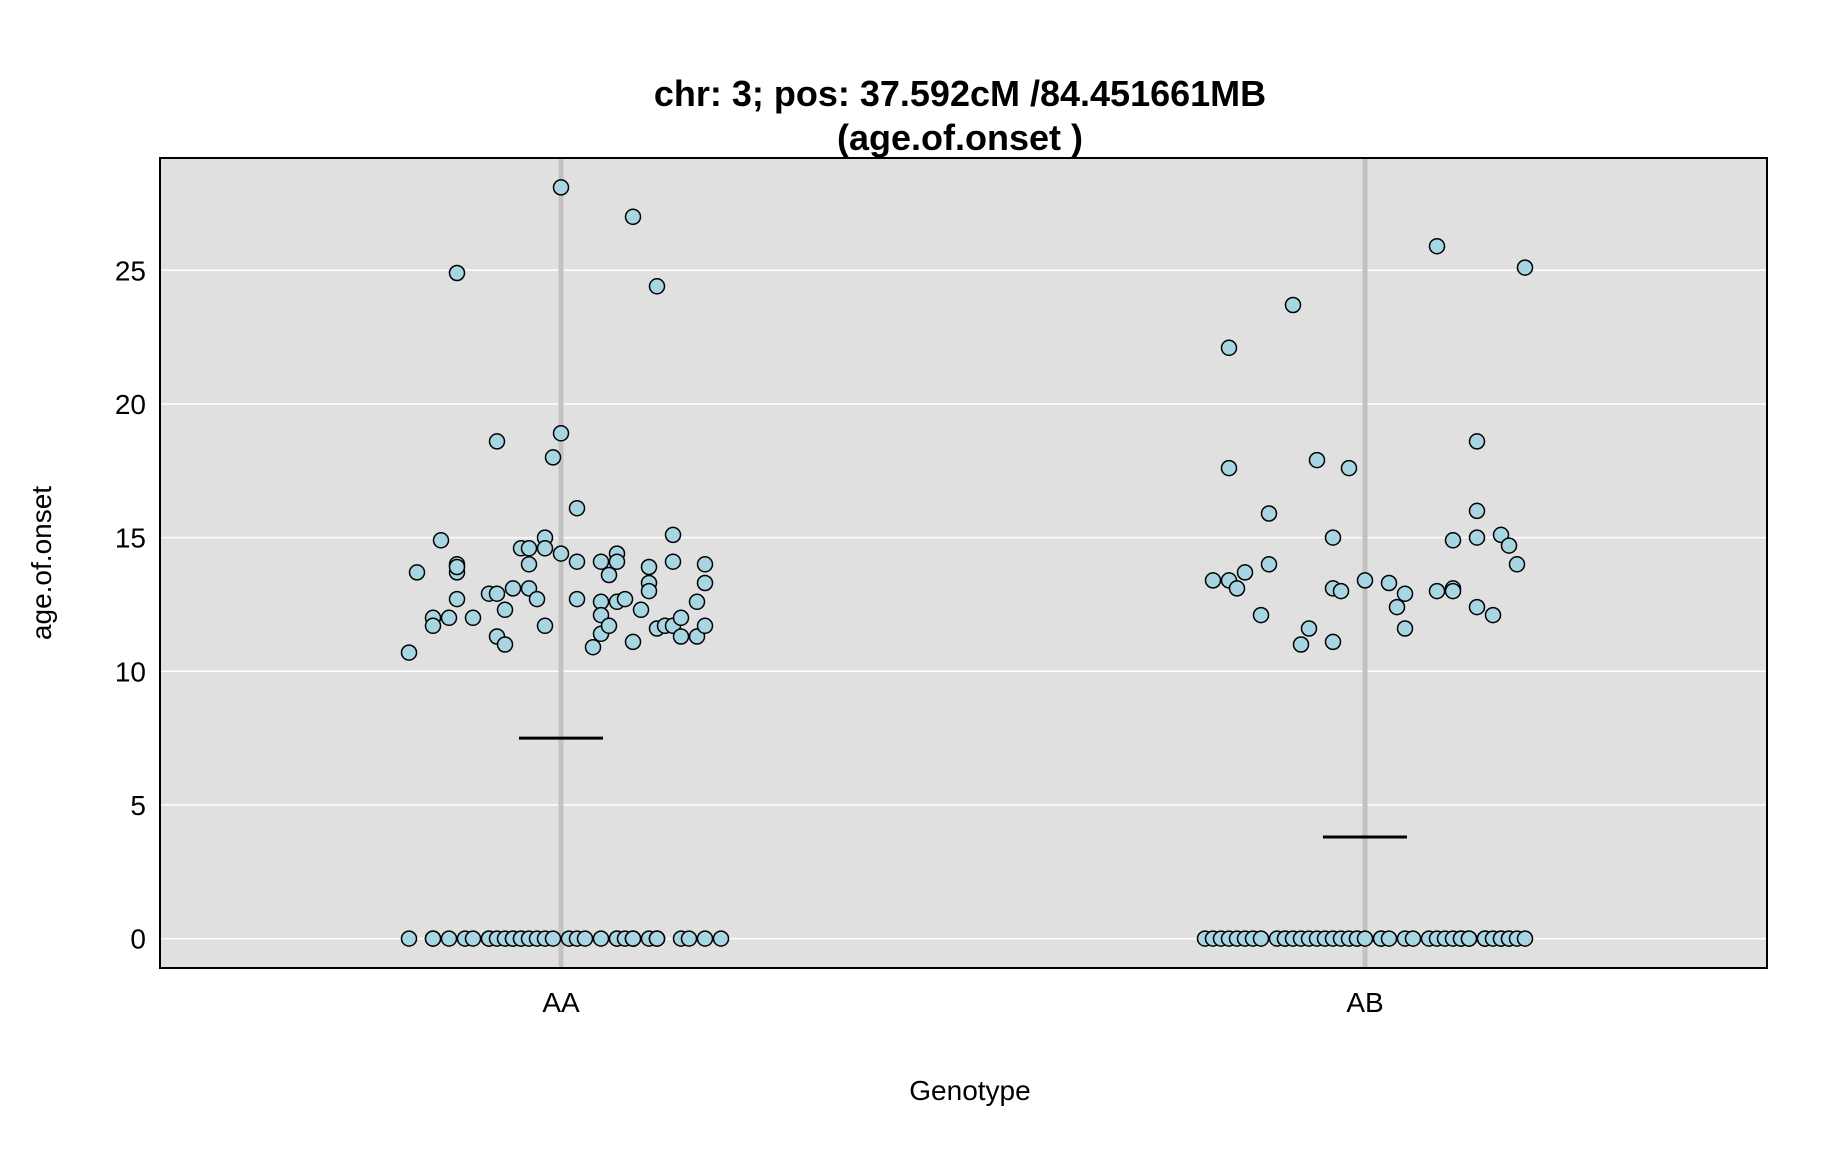  I want to click on x-axis-ticks: AA AB, so click(962, 1002).